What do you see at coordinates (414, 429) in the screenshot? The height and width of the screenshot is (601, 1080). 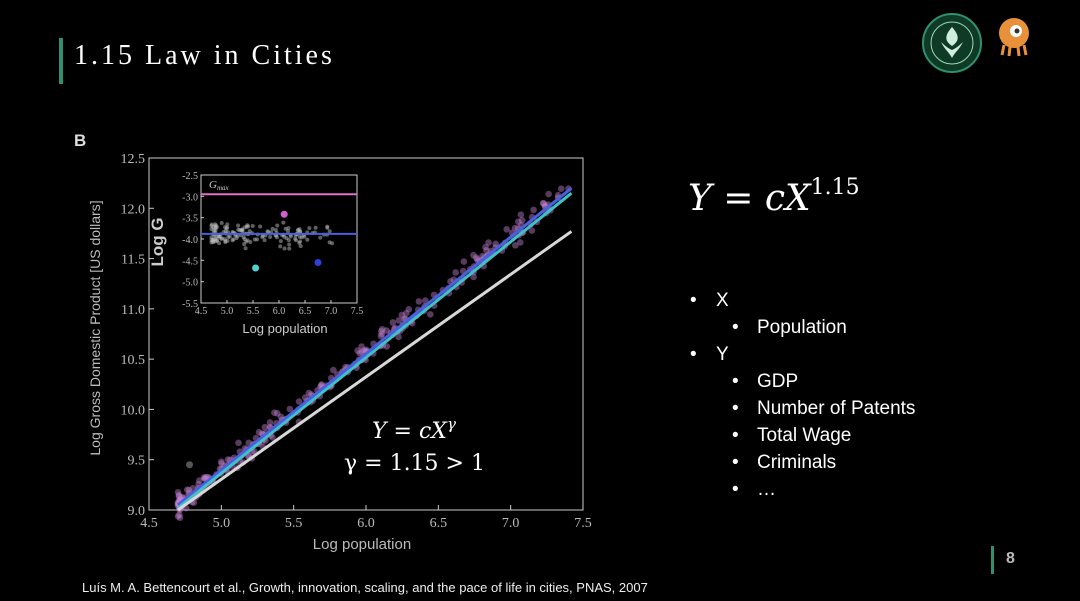 I see `annotation-formula: Y = cXγ` at bounding box center [414, 429].